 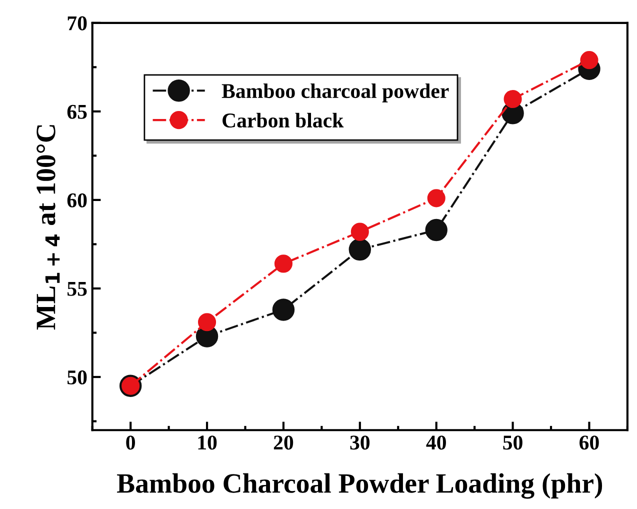 I want to click on x-axis-title: Bamboo Charcoal Powder Loading (phr), so click(x=359, y=486).